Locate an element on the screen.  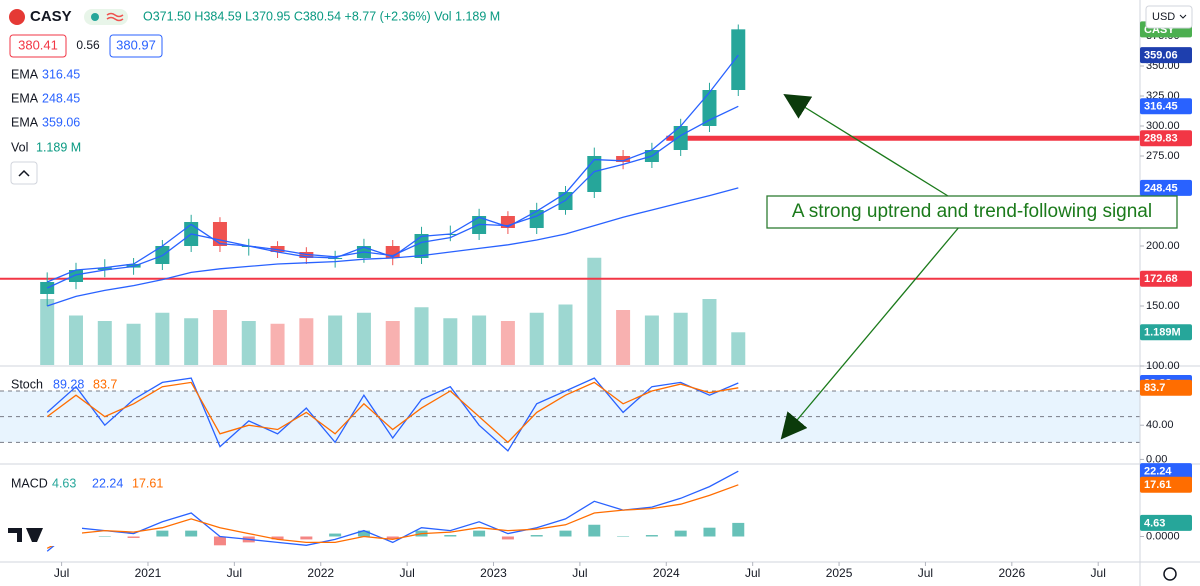
legend-value: 83.7 is located at coordinates (105, 384).